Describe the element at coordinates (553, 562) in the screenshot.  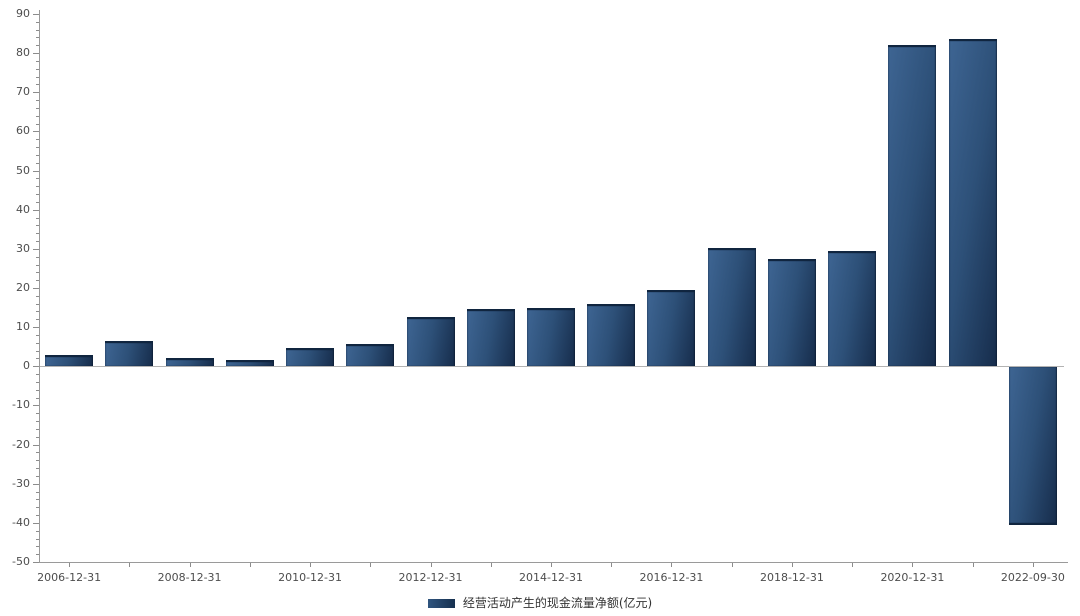
I see `x-axis` at that location.